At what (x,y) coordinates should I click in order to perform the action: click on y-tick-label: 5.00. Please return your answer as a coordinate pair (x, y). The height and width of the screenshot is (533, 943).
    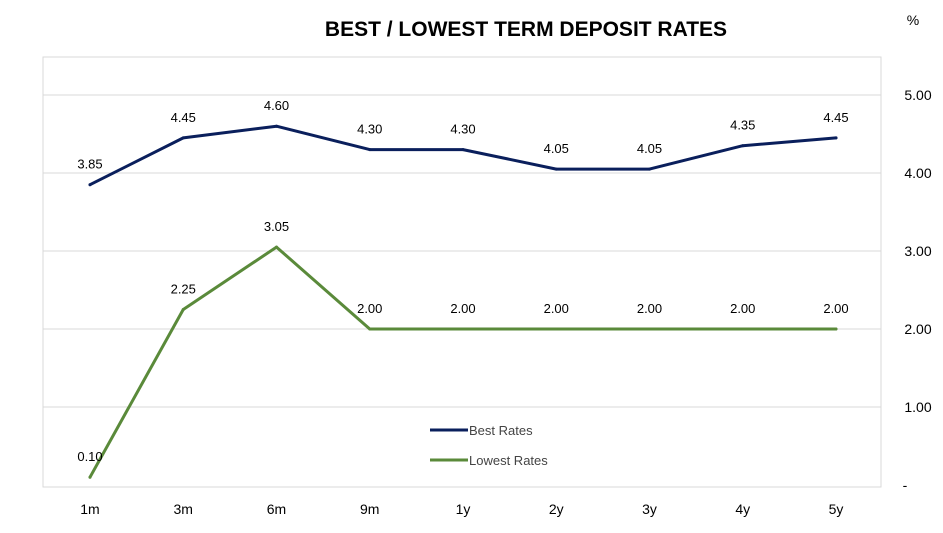
    Looking at the image, I should click on (917, 95).